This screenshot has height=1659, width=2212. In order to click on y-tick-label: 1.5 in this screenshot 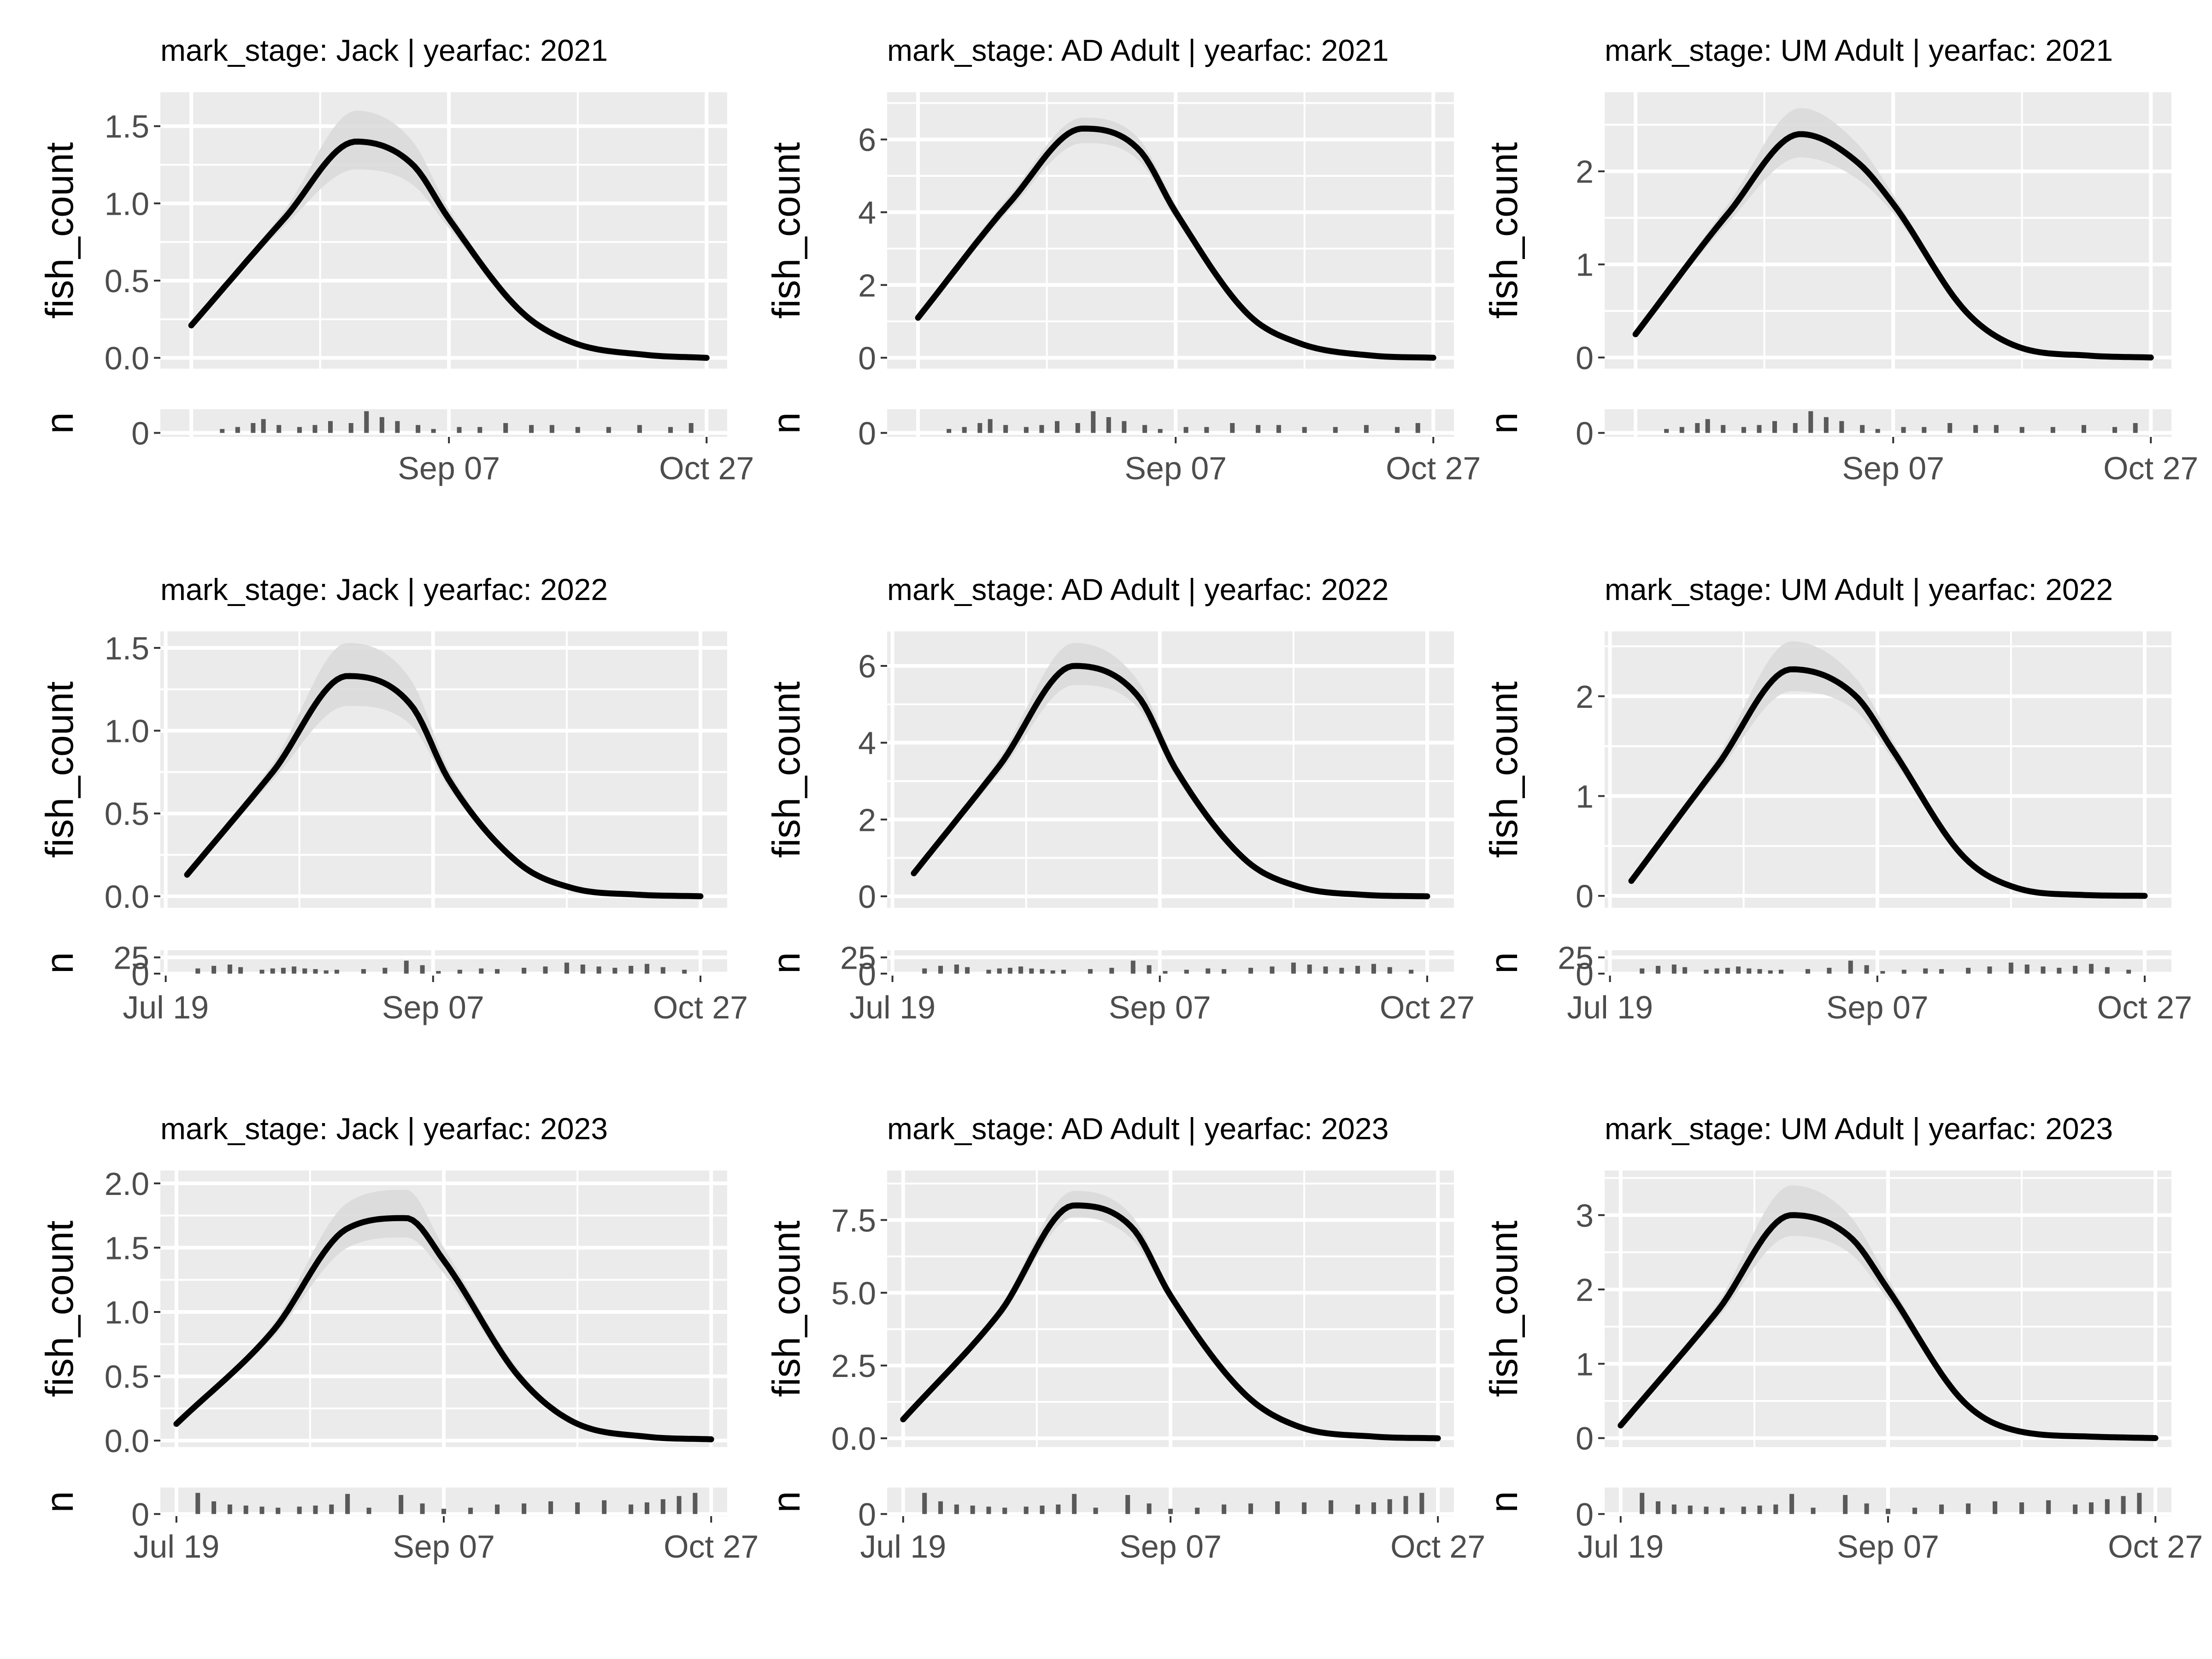, I will do `click(127, 127)`.